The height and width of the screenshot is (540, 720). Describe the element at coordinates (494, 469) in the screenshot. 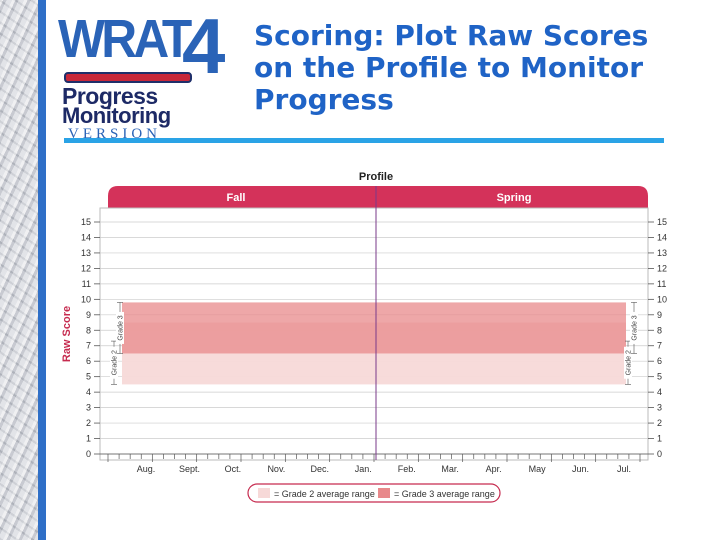

I see `month-label: Apr.` at that location.